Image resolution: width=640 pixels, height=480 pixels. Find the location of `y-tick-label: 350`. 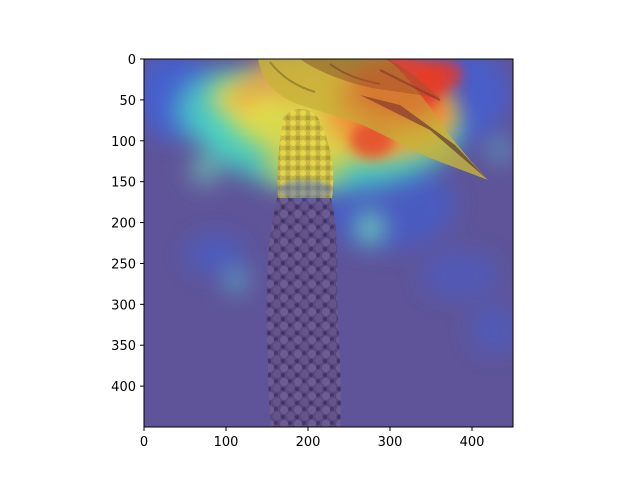

y-tick-label: 350 is located at coordinates (123, 346).